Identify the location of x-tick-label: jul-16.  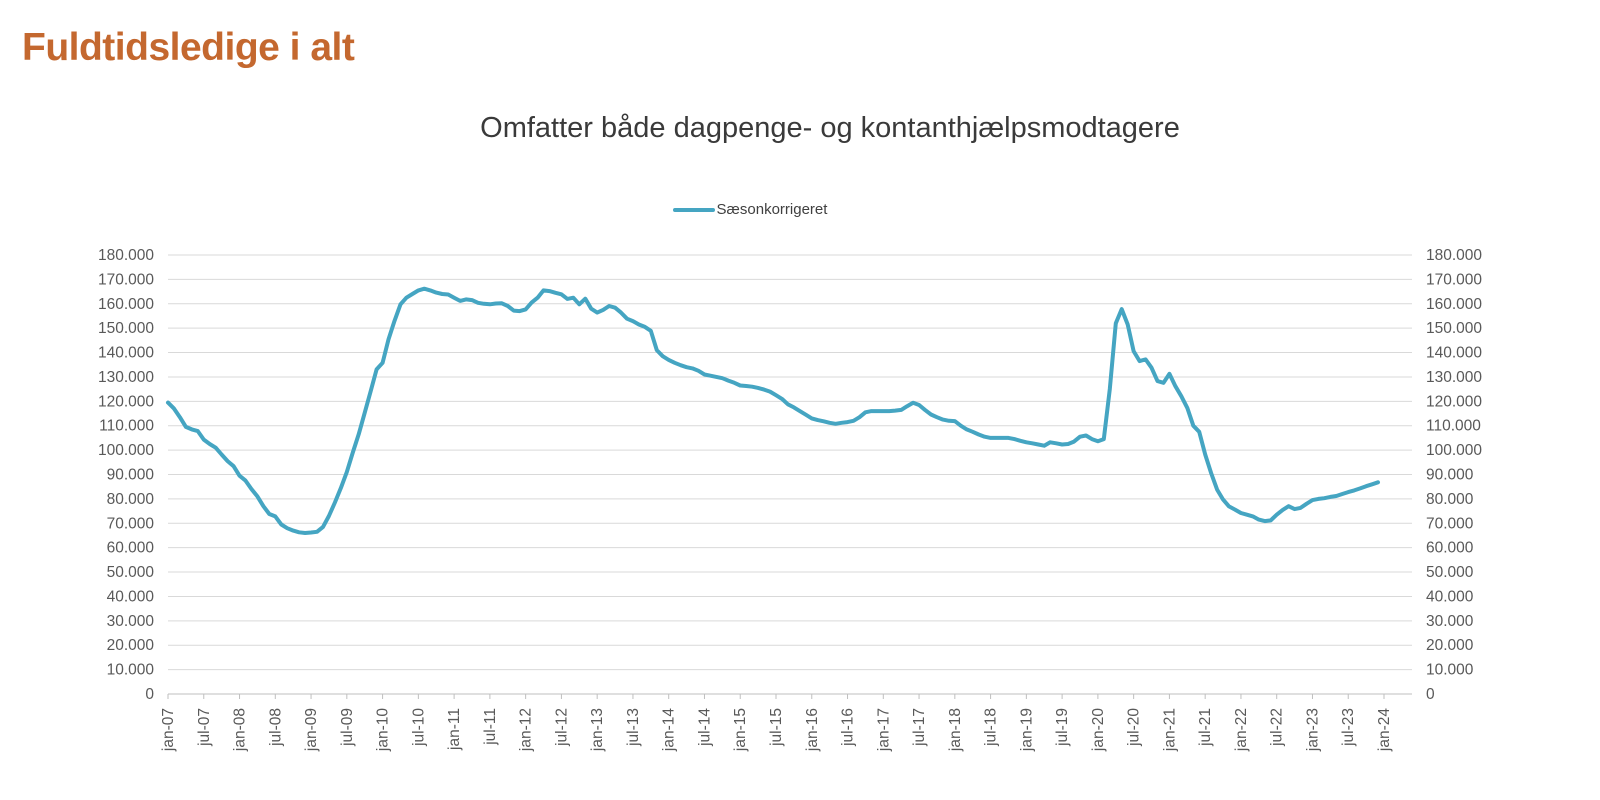
(848, 727).